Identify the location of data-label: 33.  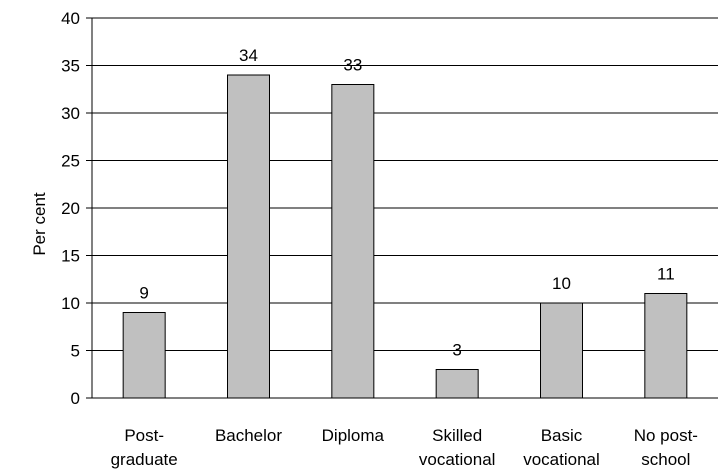
(352, 65).